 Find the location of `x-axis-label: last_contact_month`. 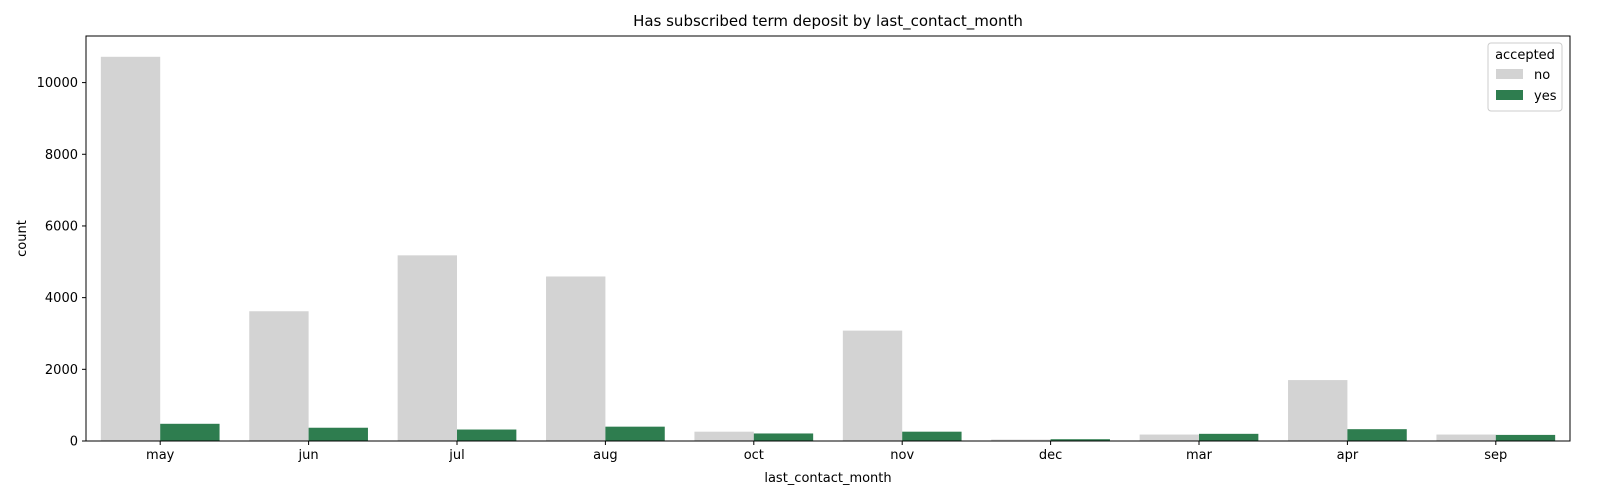

x-axis-label: last_contact_month is located at coordinates (827, 478).